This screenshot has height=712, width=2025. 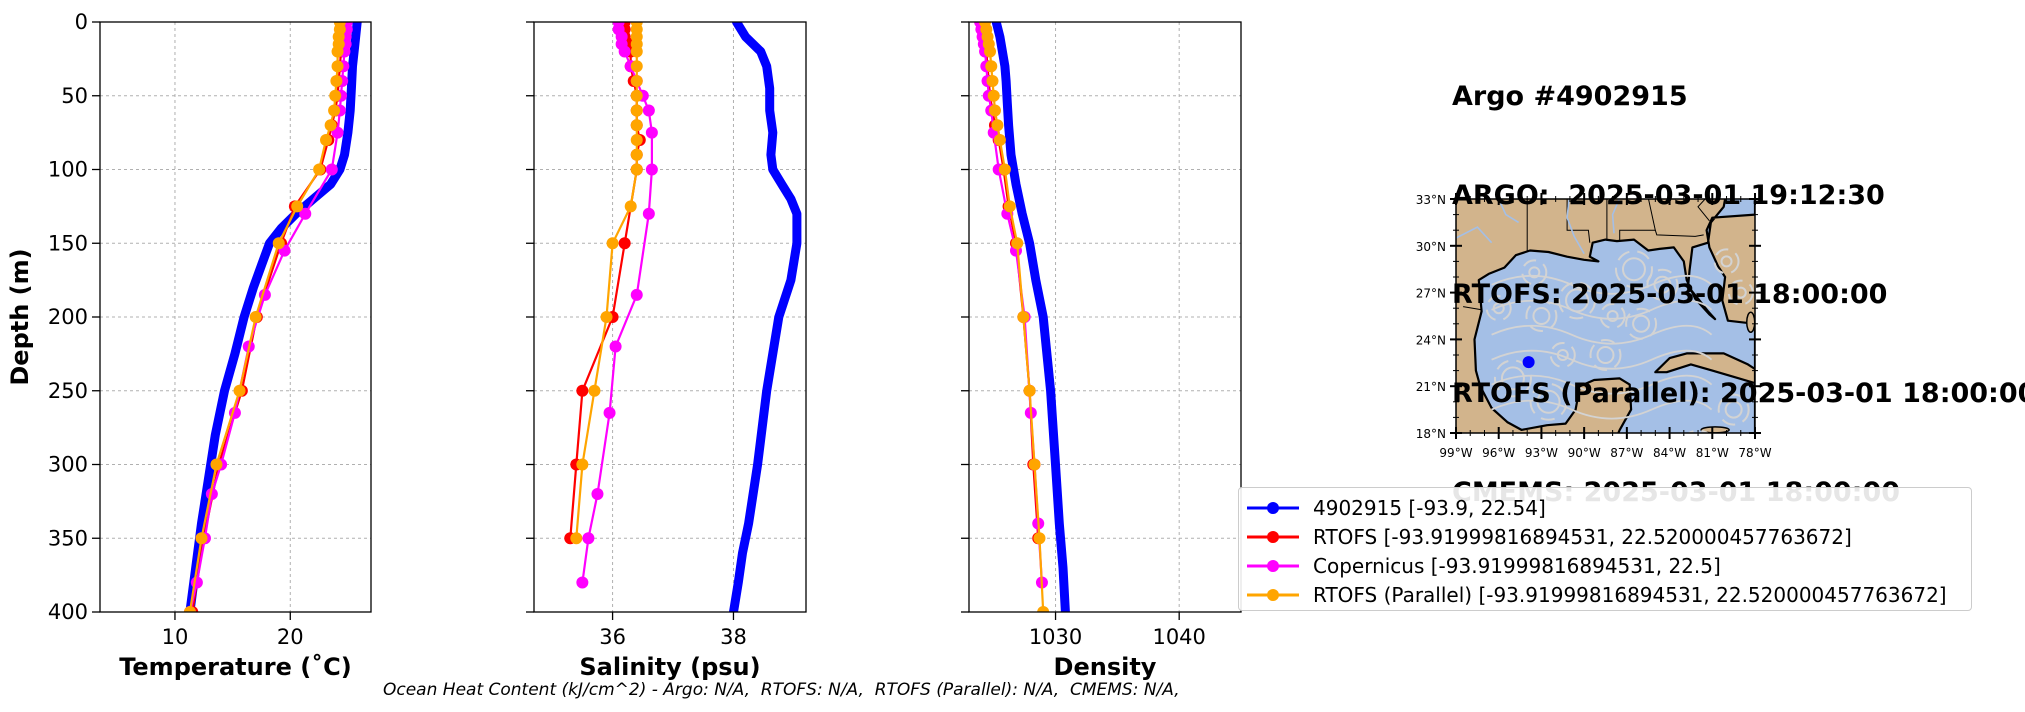 I want to click on y-axis-label: Depth (m), so click(x=20, y=316).